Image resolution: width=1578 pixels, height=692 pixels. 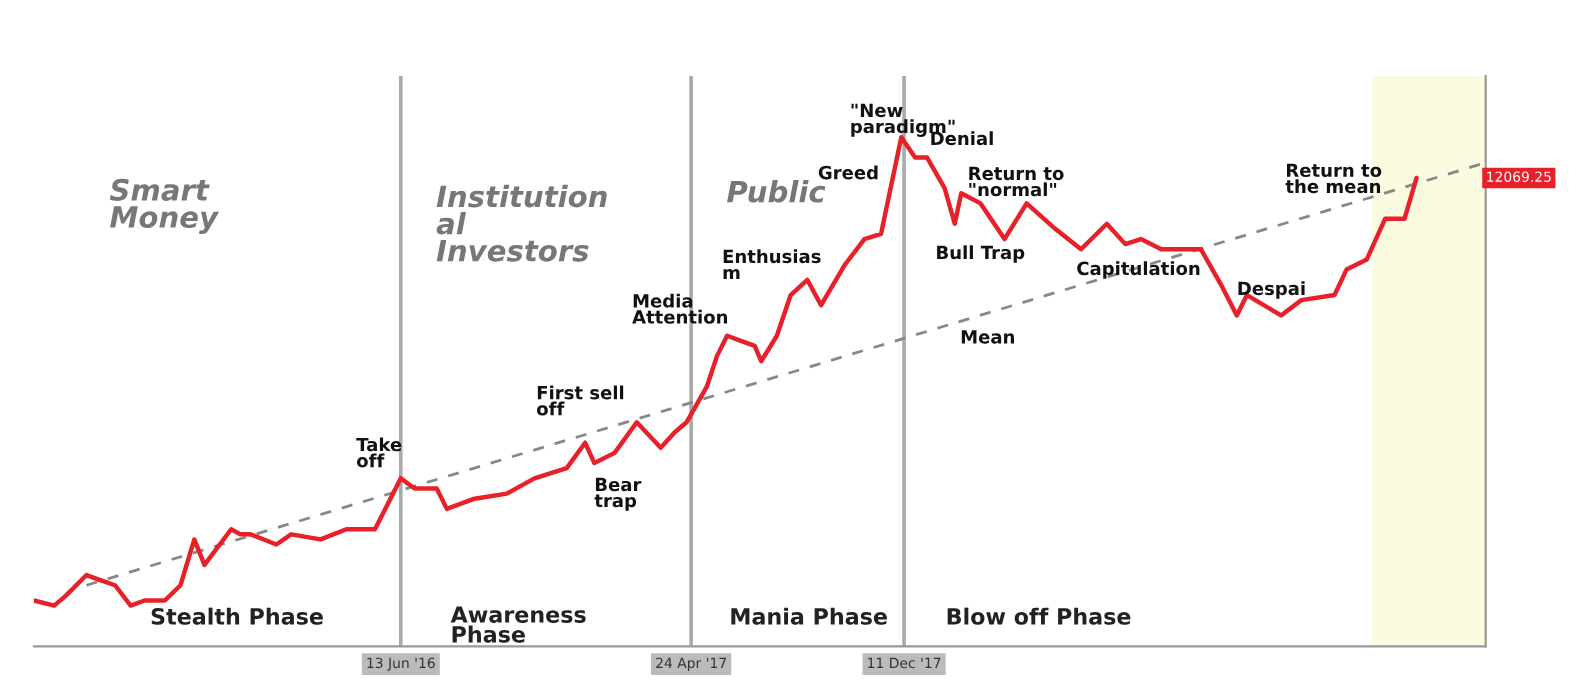 What do you see at coordinates (618, 494) in the screenshot?
I see `annotation: Bear trap` at bounding box center [618, 494].